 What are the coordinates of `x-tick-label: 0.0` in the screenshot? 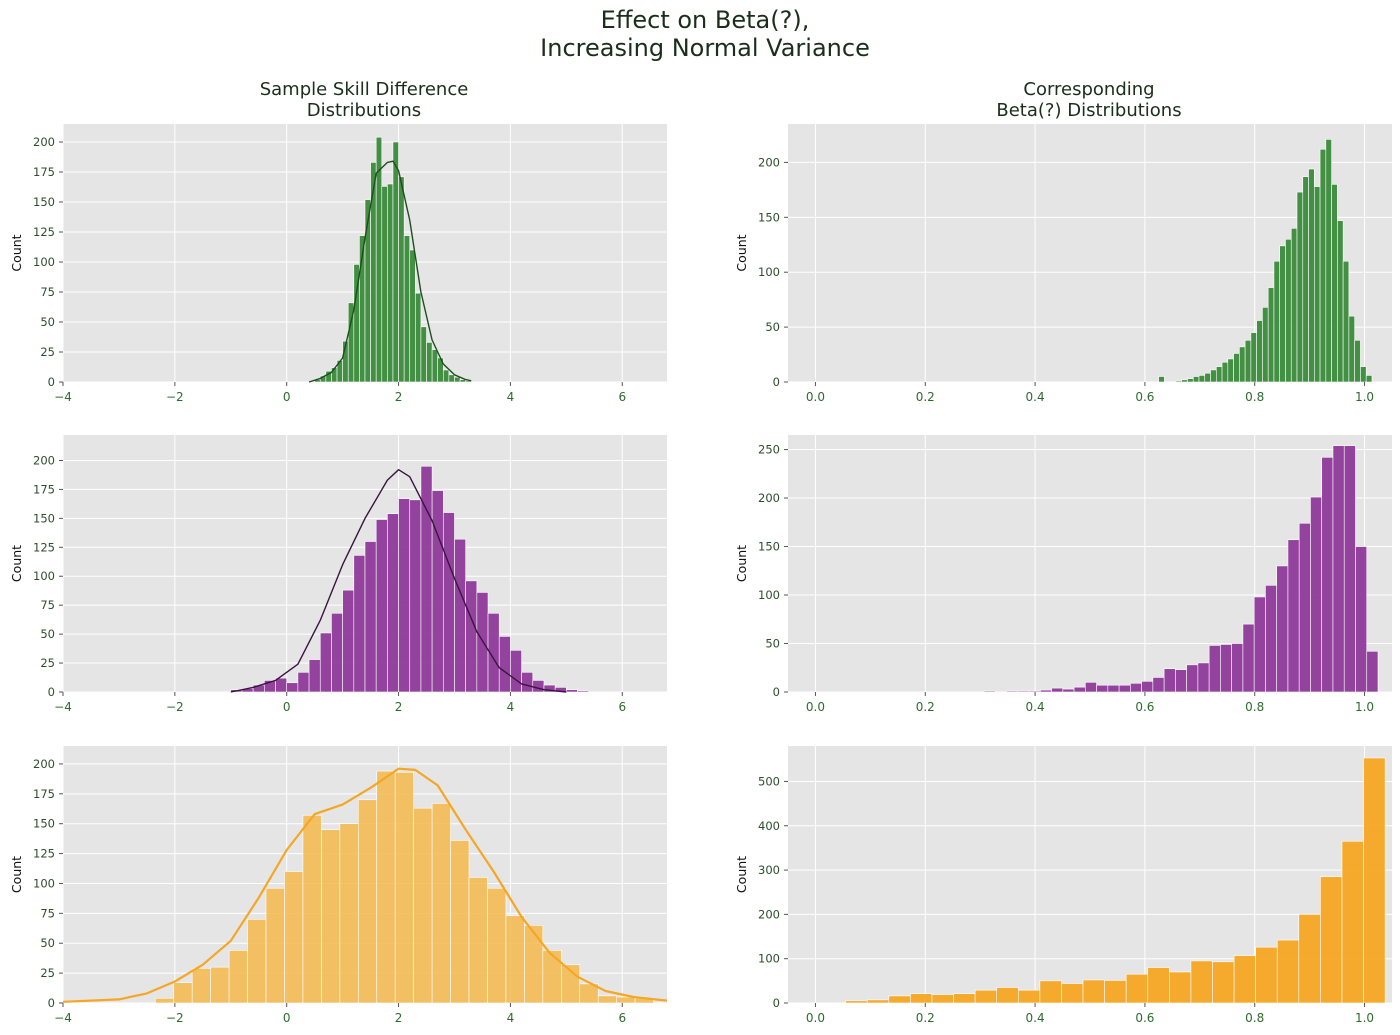 It's located at (815, 707).